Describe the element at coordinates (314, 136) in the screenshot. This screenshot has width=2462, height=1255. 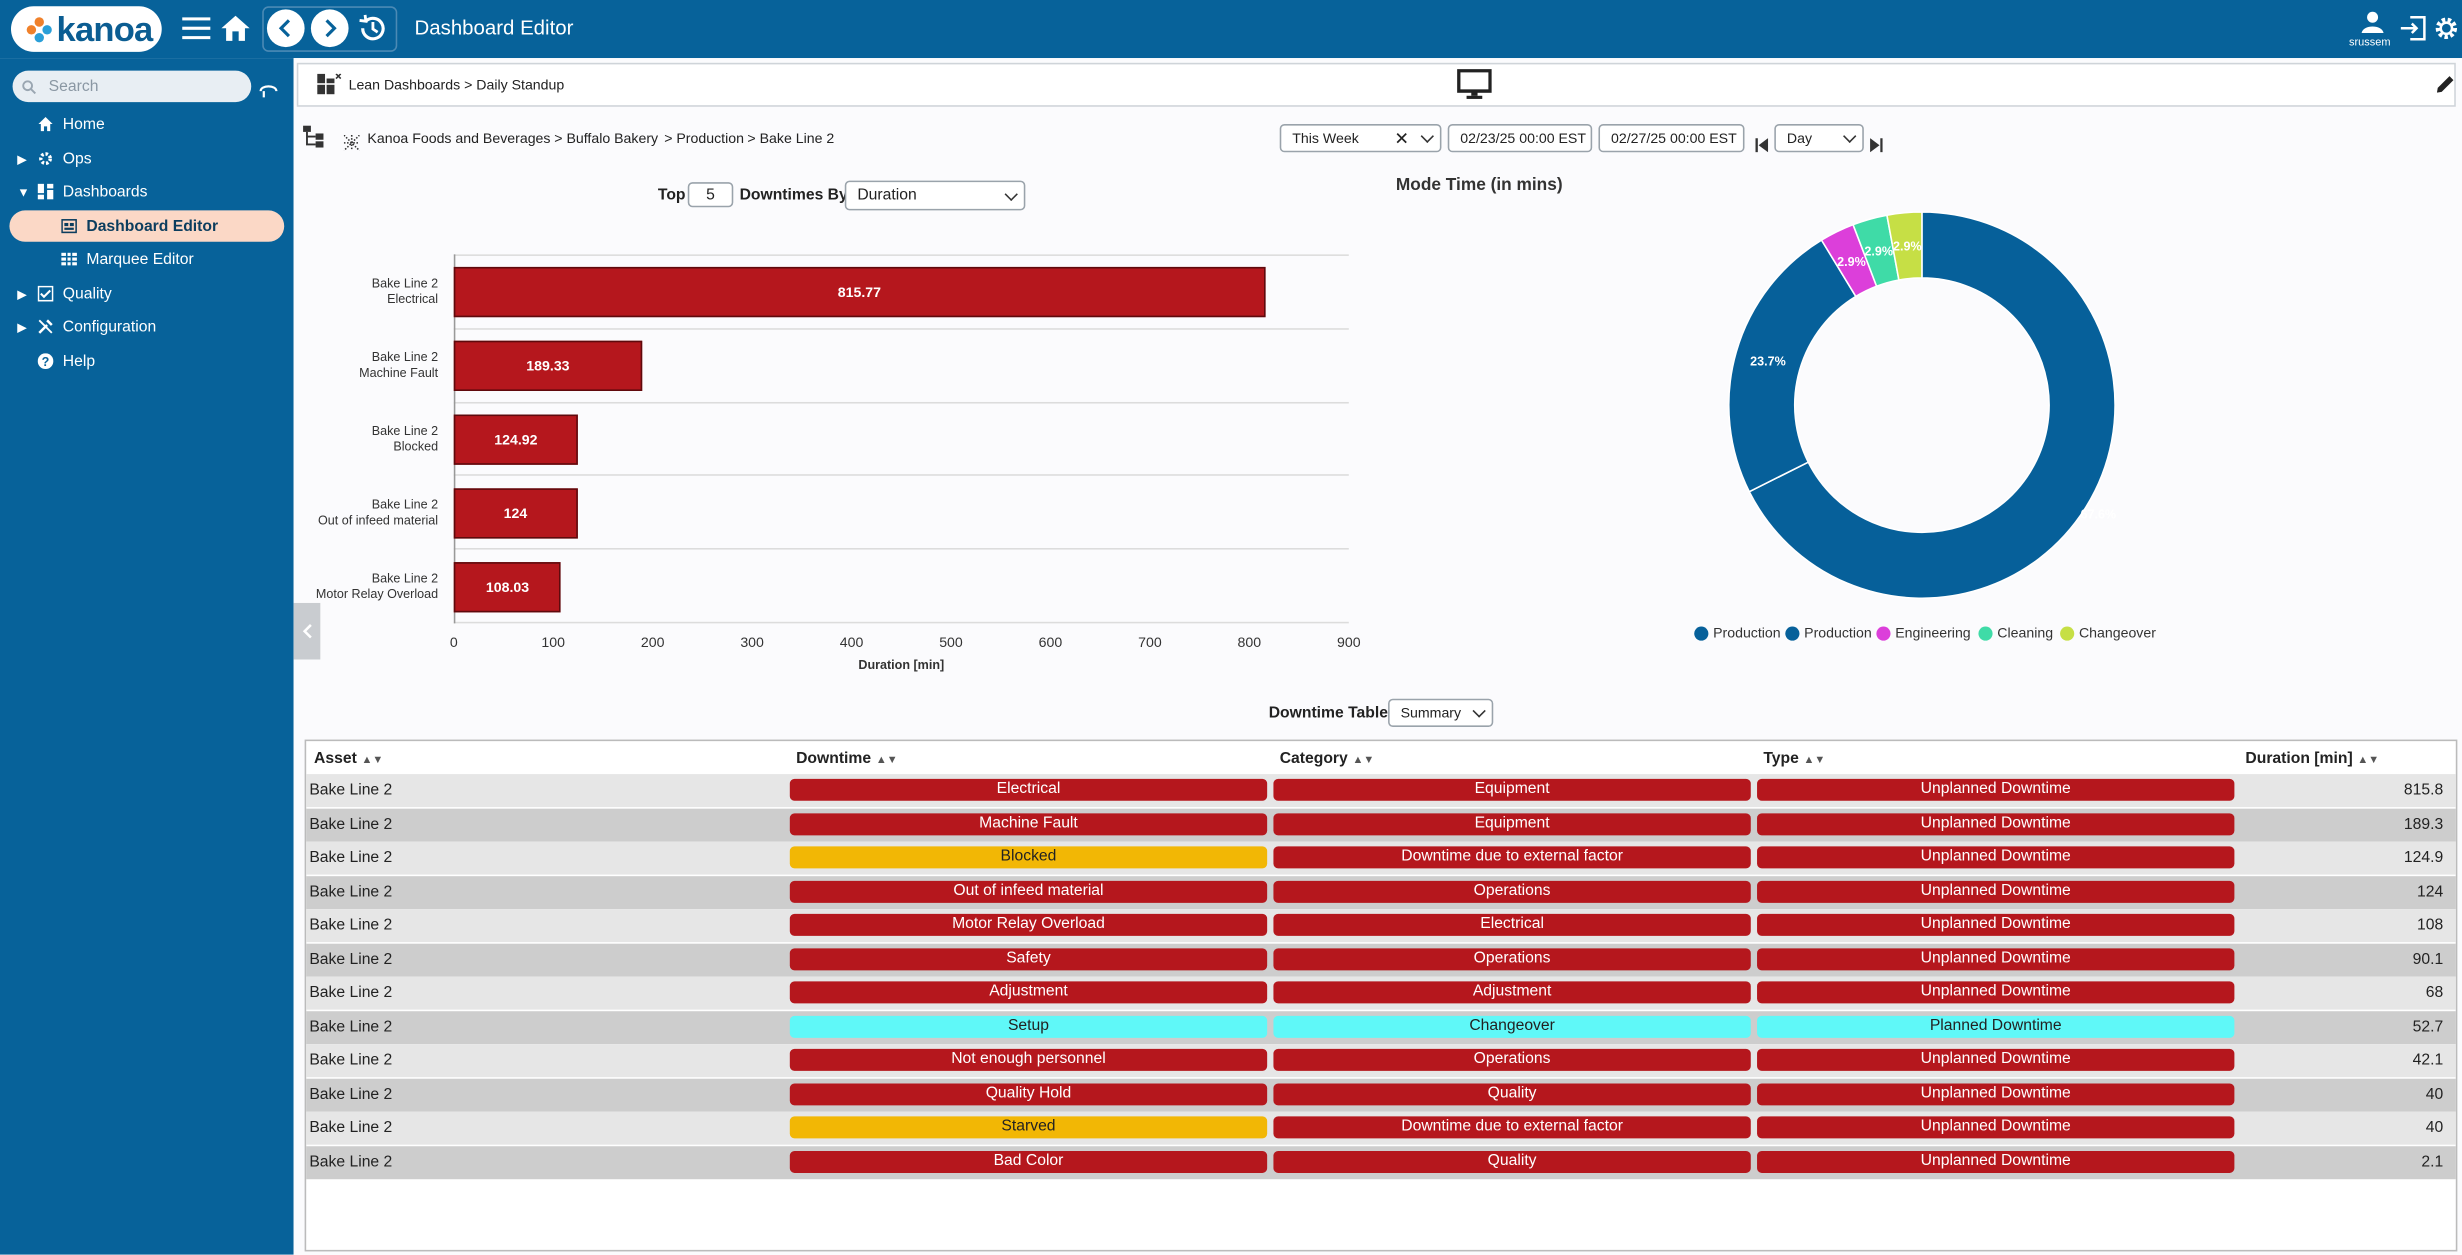
I see `asset-tree-icon` at that location.